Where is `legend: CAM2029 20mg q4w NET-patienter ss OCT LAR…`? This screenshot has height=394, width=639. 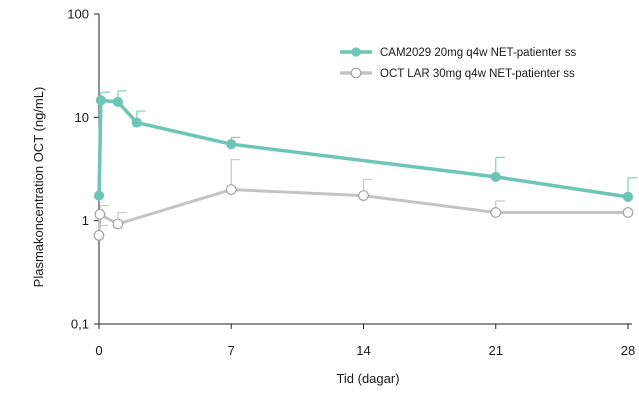
legend: CAM2029 20mg q4w NET-patienter ss OCT LAR… is located at coordinates (458, 63).